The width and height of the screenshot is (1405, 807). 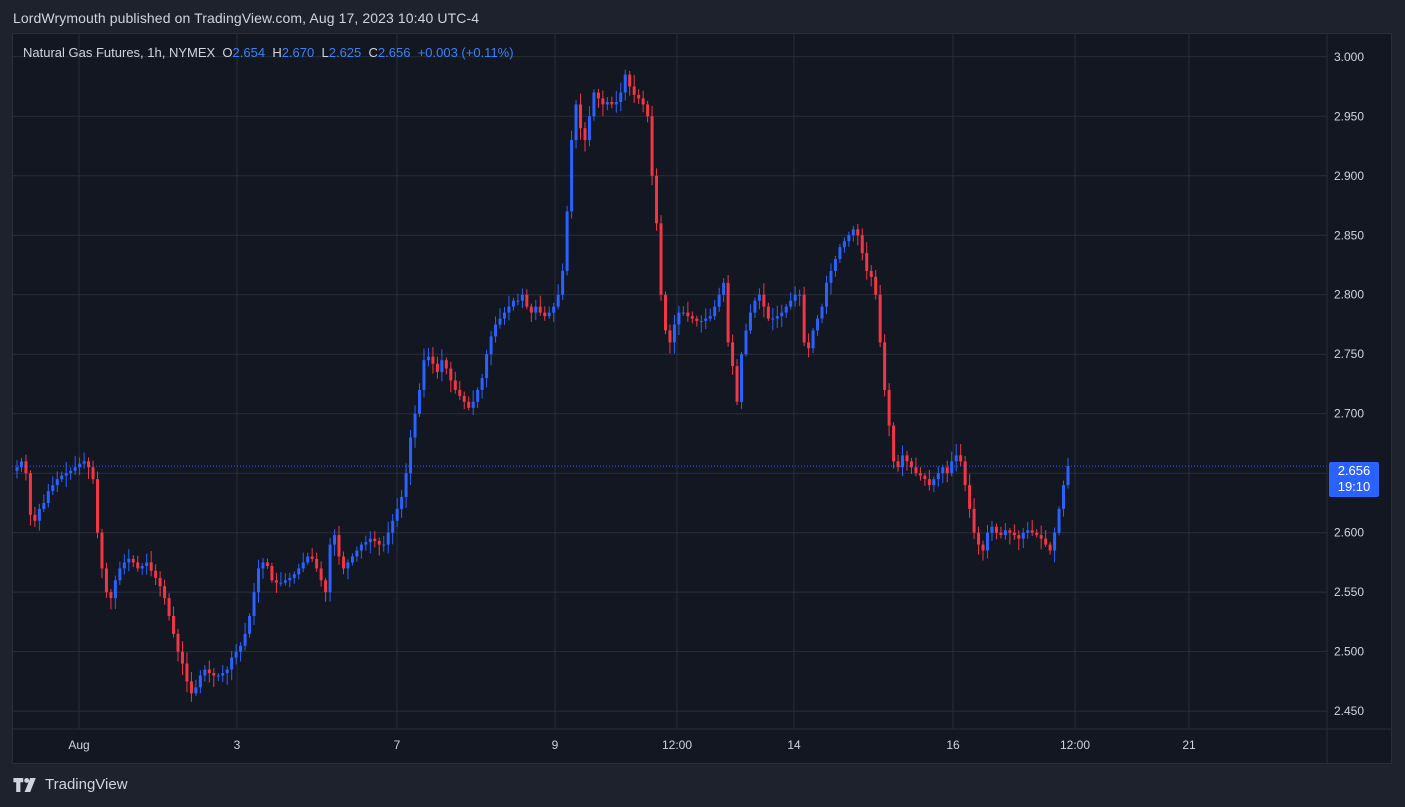 What do you see at coordinates (345, 52) in the screenshot?
I see `low-value: 2.625` at bounding box center [345, 52].